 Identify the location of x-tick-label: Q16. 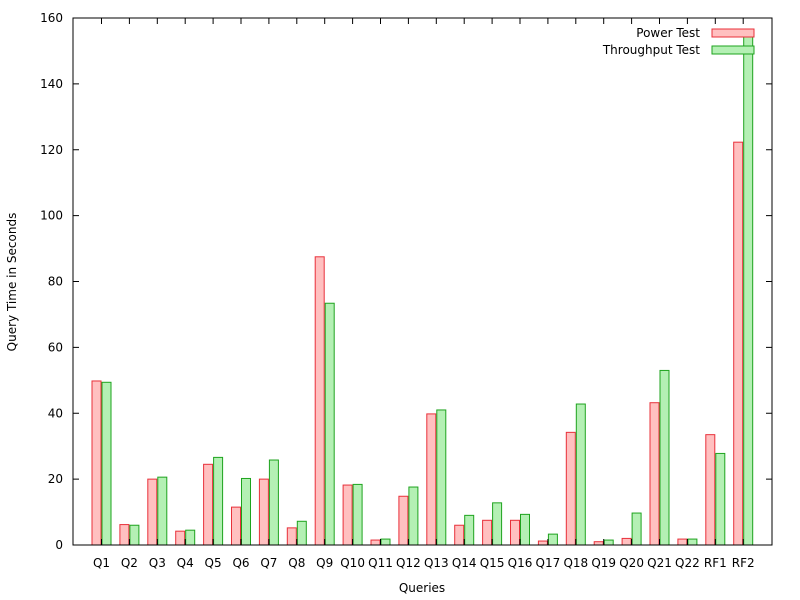
(520, 563).